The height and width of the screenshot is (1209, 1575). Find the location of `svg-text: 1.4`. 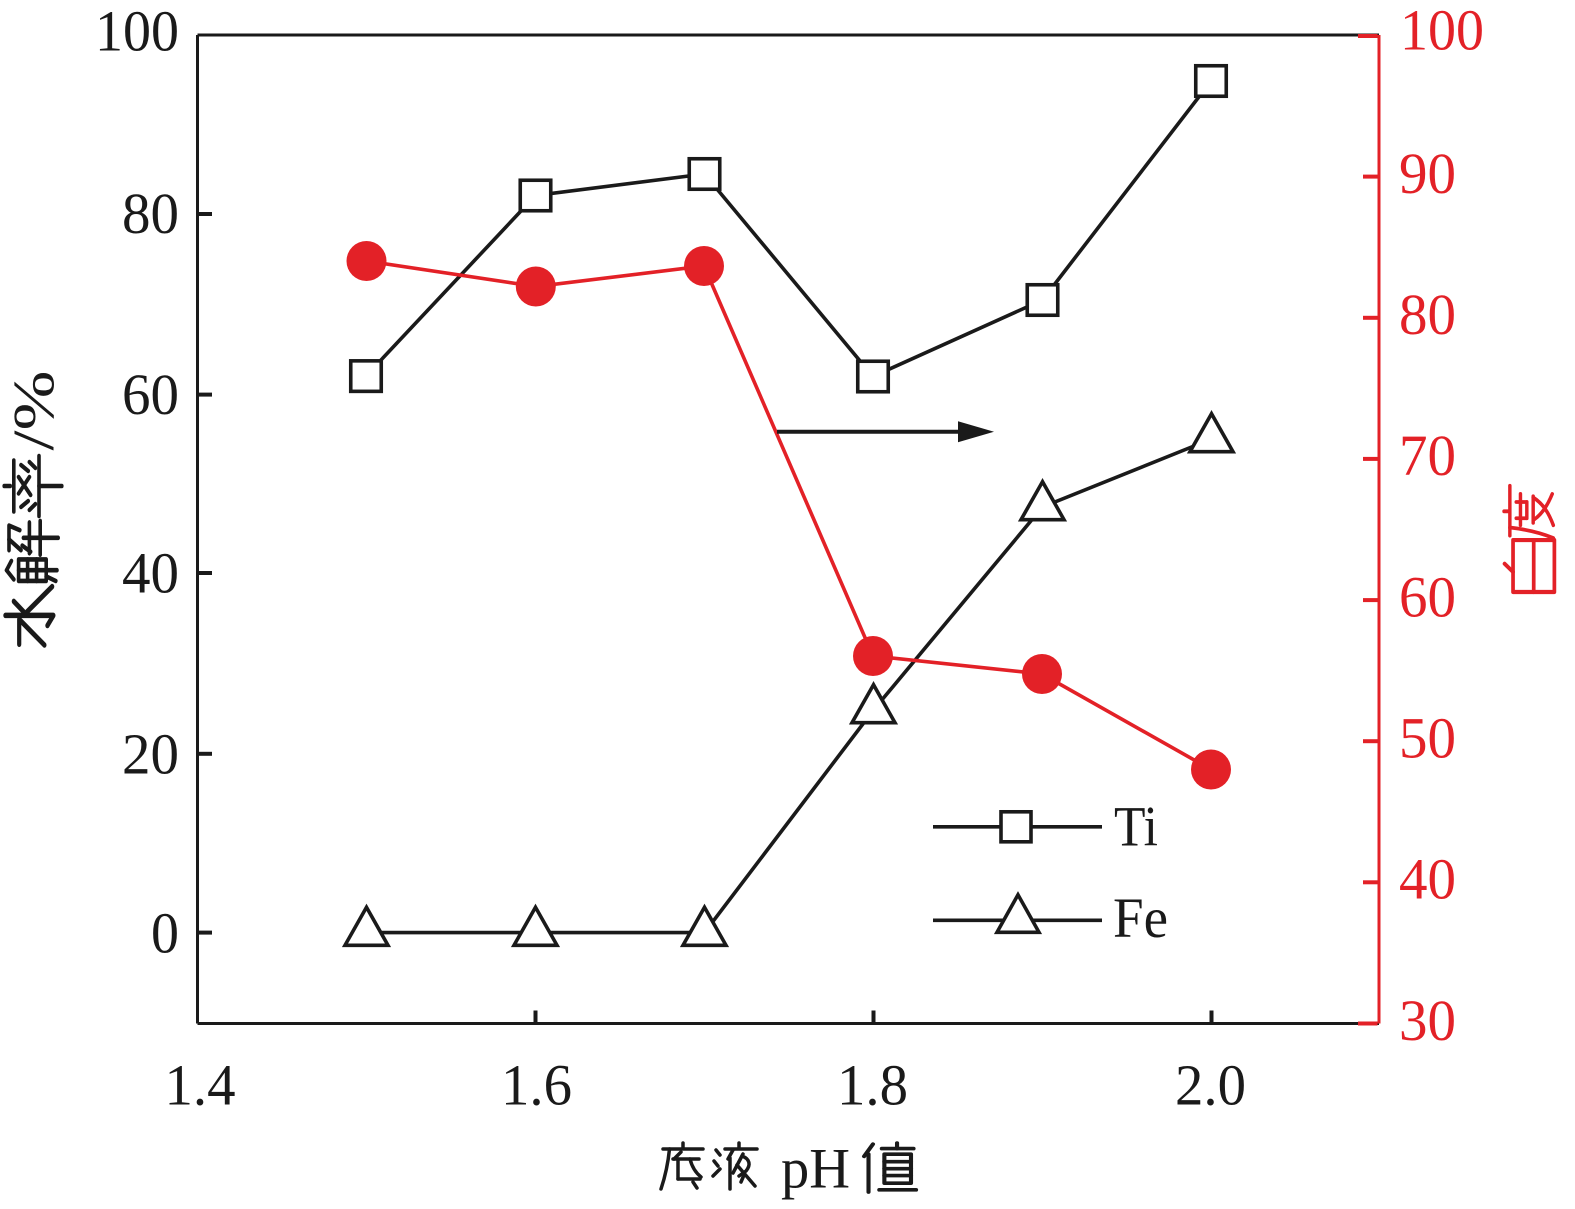

svg-text: 1.4 is located at coordinates (200, 1084).